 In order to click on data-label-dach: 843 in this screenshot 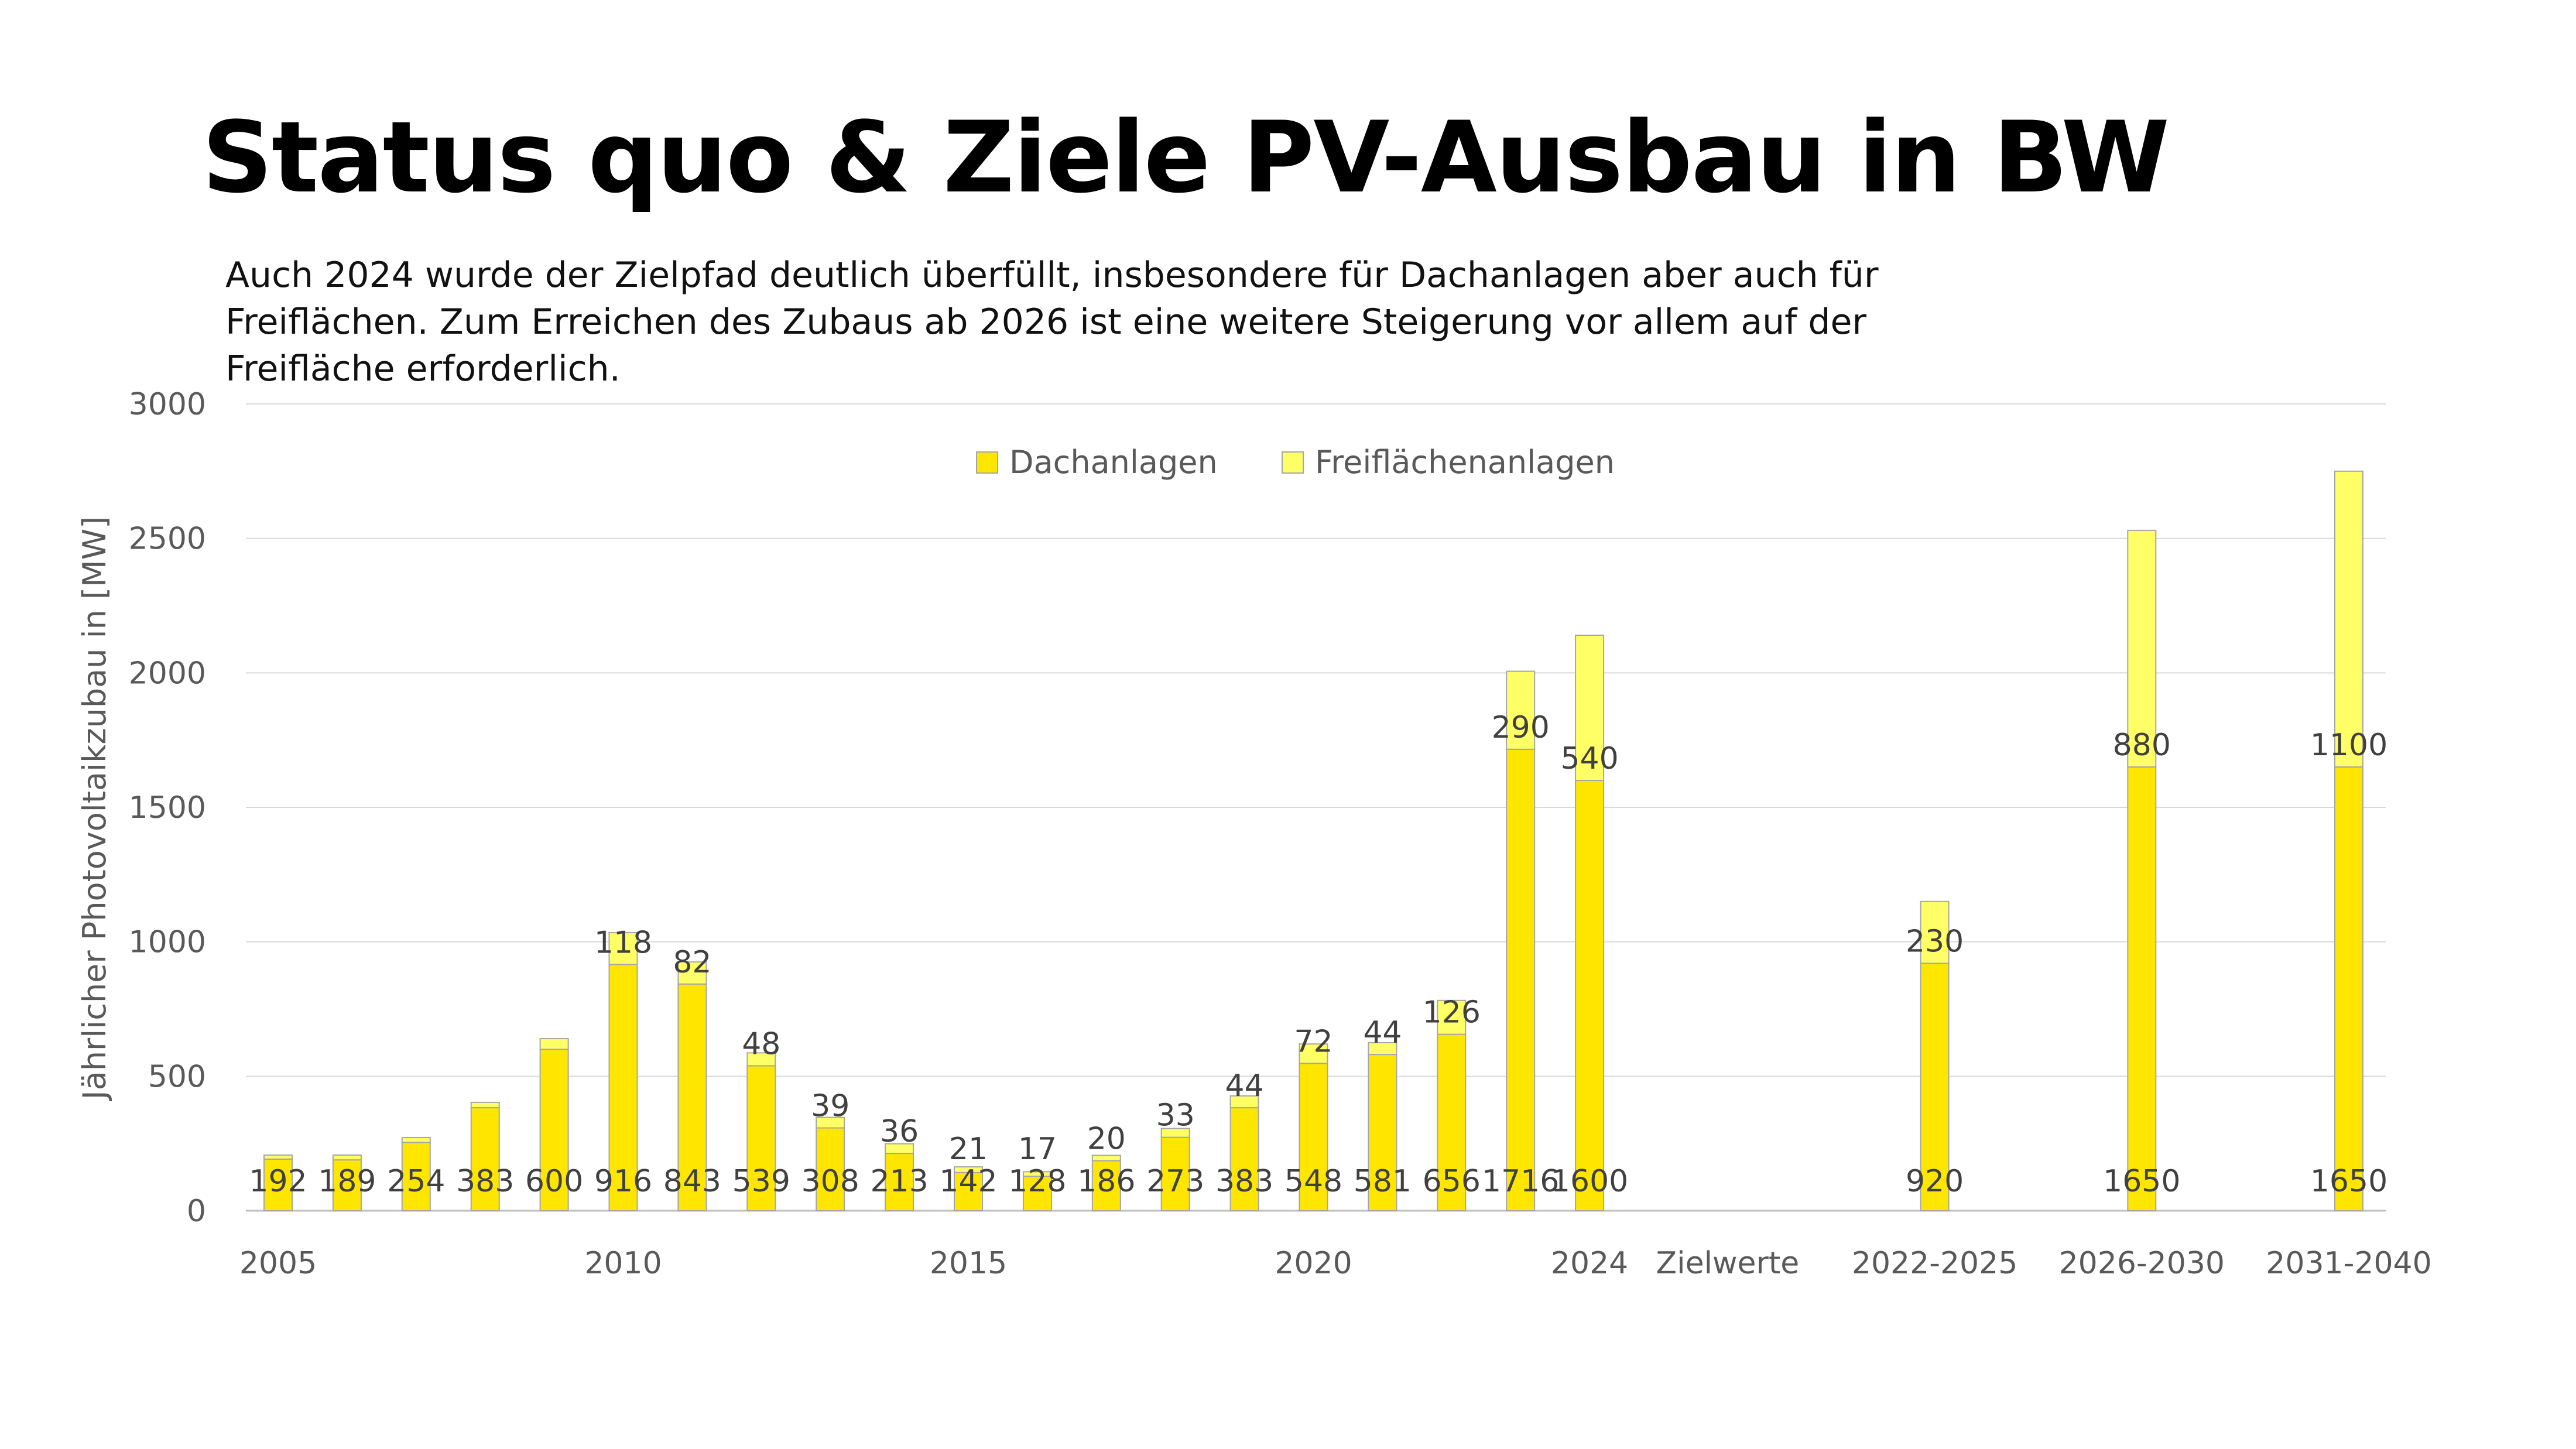, I will do `click(692, 1181)`.